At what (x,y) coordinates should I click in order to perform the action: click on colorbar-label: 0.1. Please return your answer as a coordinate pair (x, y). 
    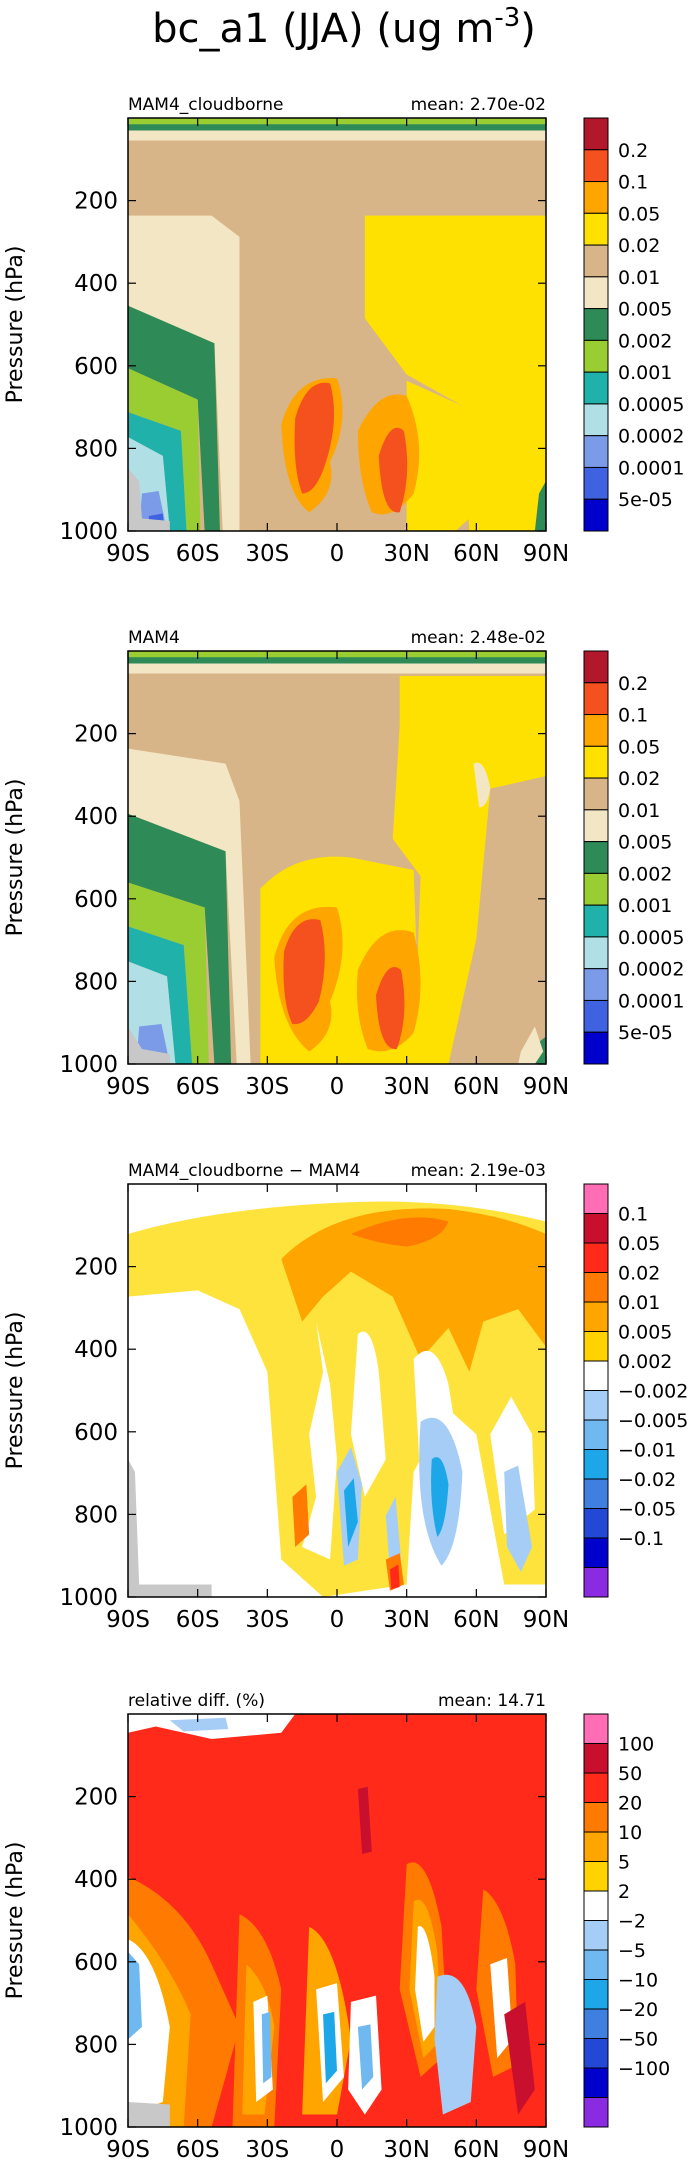
    Looking at the image, I should click on (633, 716).